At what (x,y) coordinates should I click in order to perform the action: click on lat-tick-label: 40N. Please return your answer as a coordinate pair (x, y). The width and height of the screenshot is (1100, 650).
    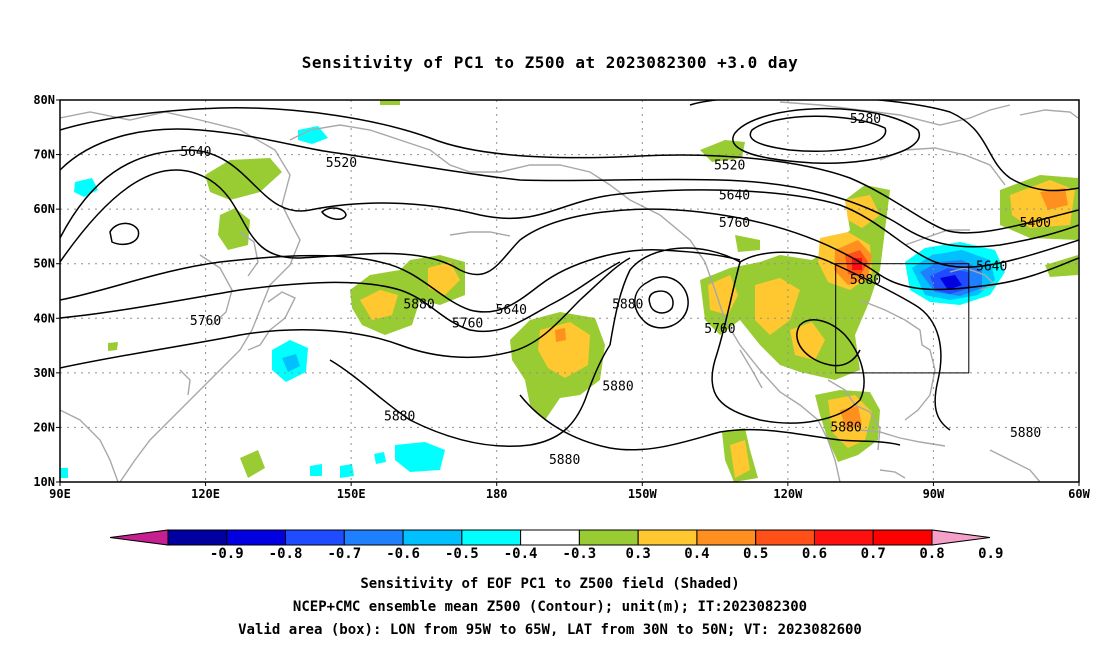
    Looking at the image, I should click on (44, 318).